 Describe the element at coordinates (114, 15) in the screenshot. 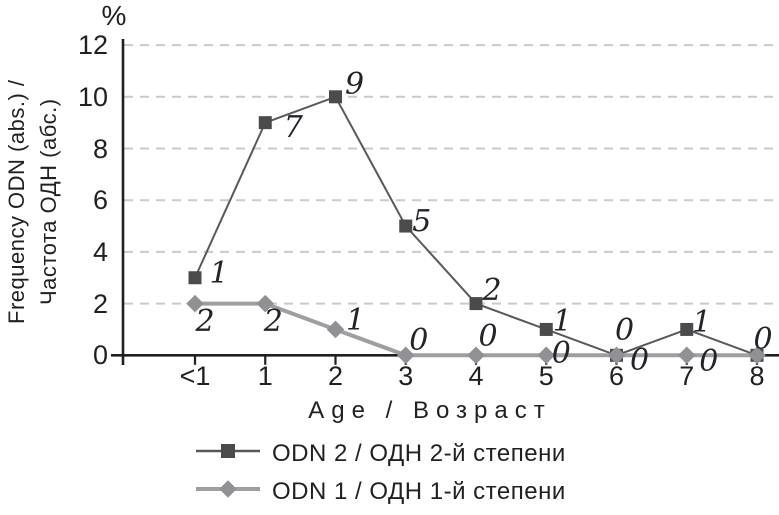

I see `y-axis-unit-label: %` at that location.